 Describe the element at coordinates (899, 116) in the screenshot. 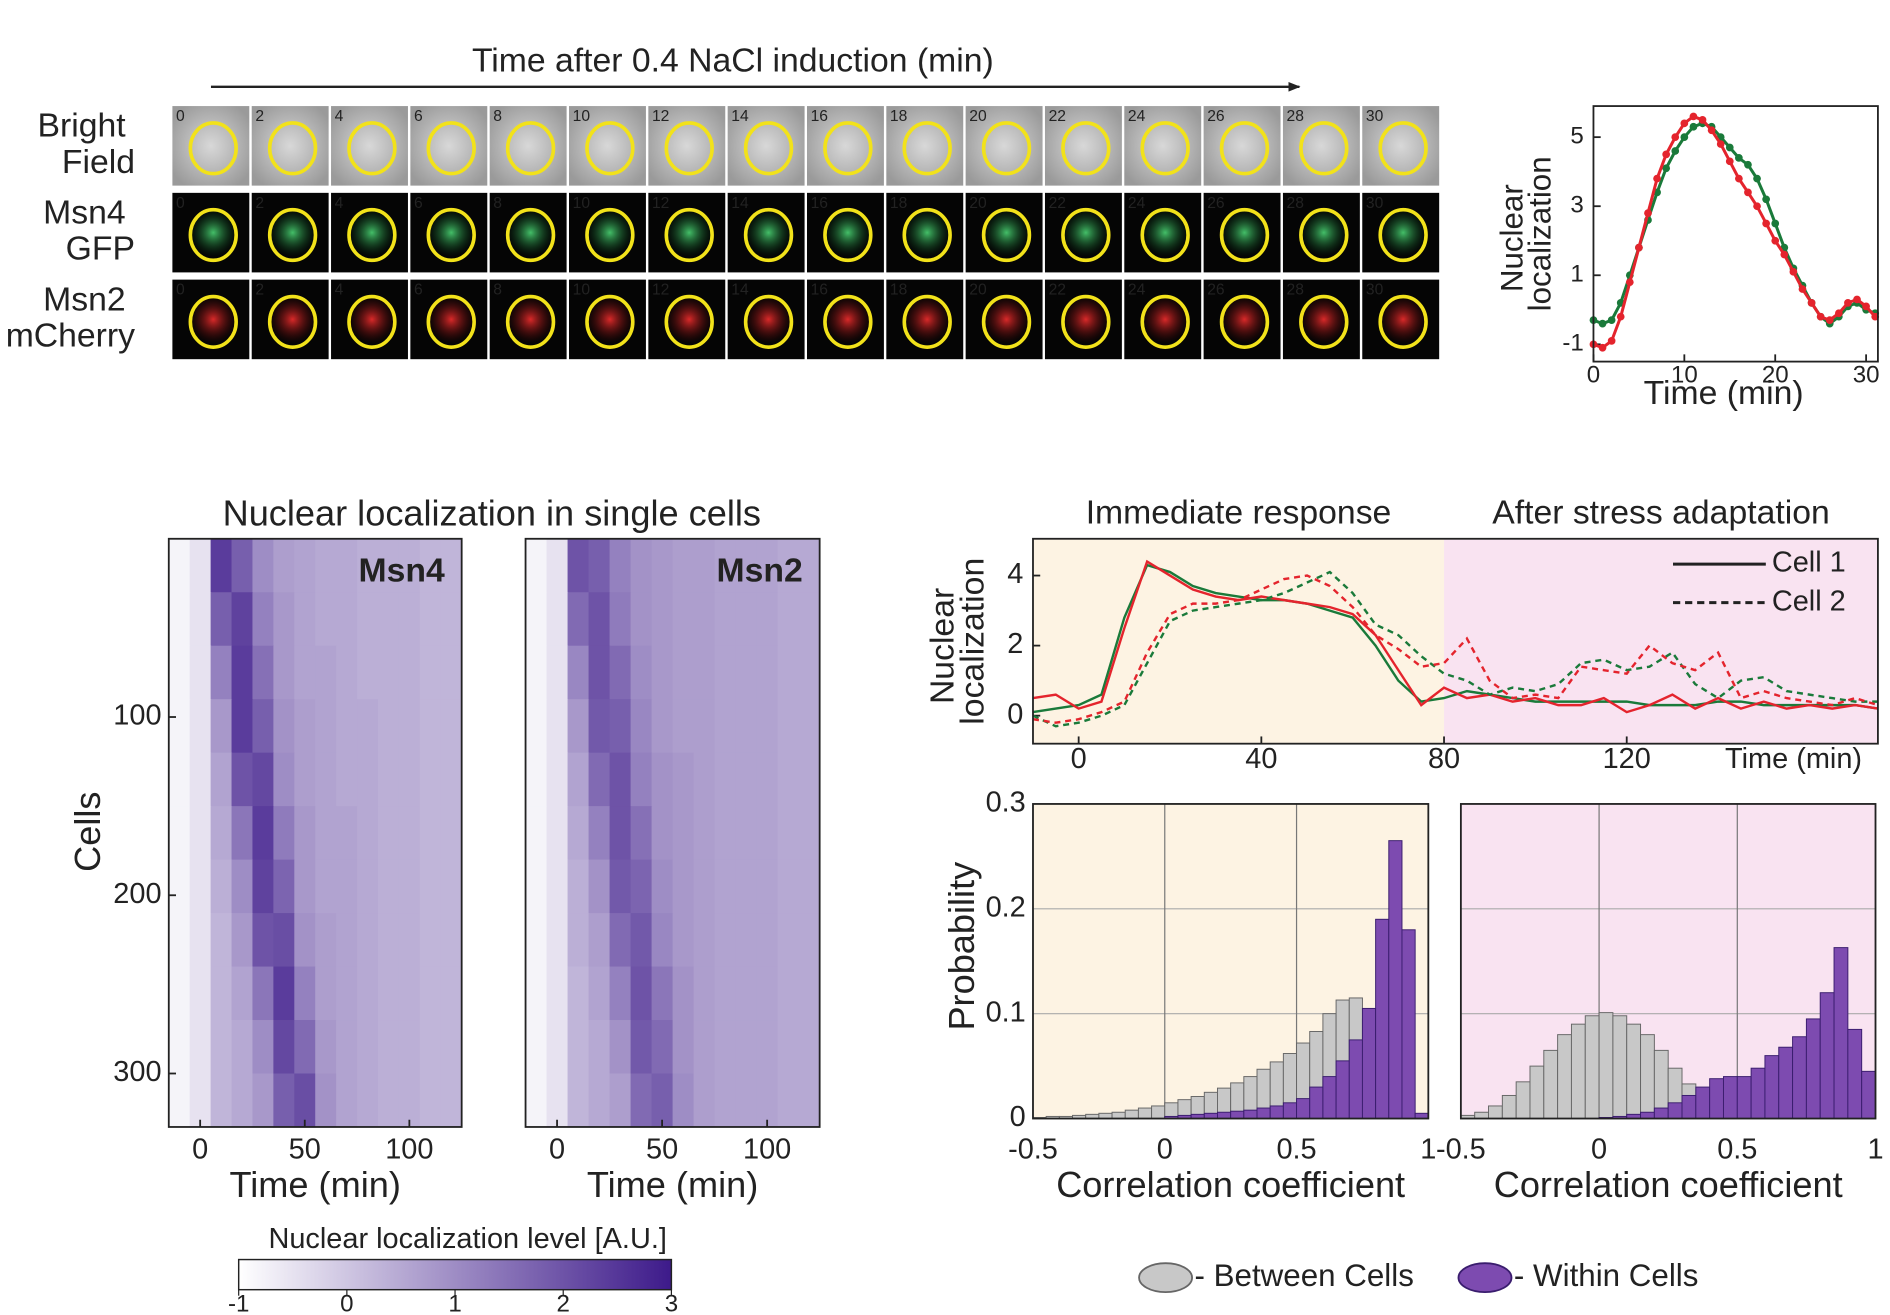

I see `frame-time: 18` at that location.